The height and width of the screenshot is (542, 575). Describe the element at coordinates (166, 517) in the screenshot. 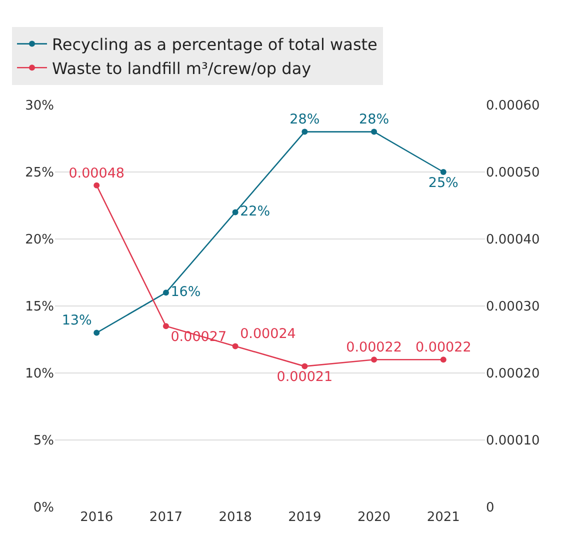

I see `x-tick-label: 2017` at that location.